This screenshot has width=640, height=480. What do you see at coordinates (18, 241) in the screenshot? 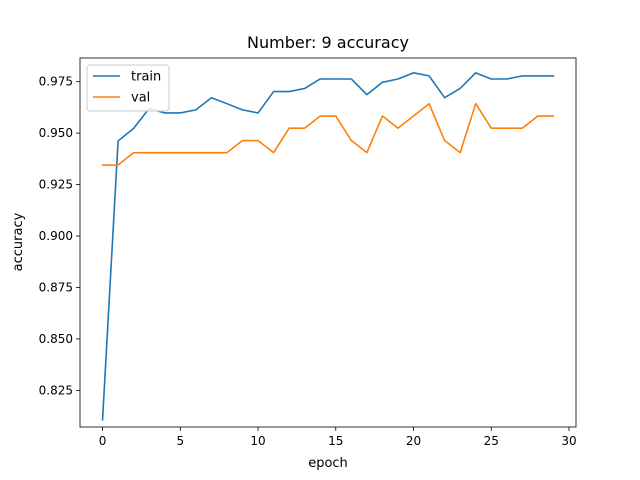
I see `y-axis-label: accuracy` at bounding box center [18, 241].